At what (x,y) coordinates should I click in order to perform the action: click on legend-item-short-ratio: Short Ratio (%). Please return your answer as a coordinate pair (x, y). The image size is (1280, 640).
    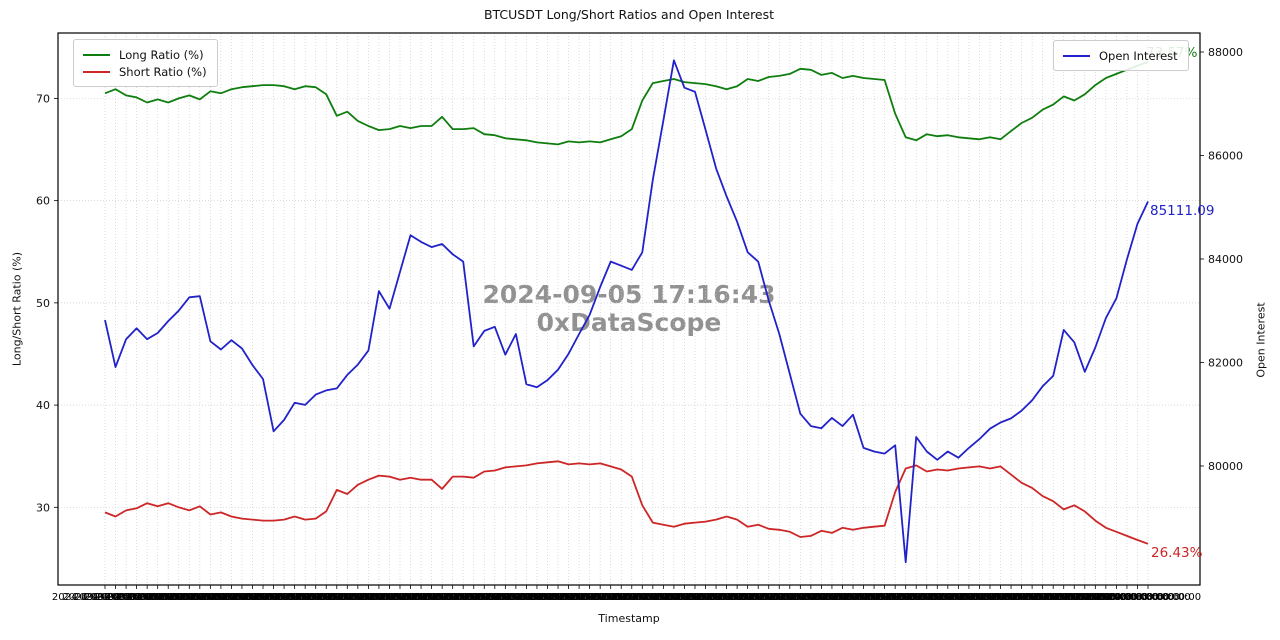
    Looking at the image, I should click on (145, 71).